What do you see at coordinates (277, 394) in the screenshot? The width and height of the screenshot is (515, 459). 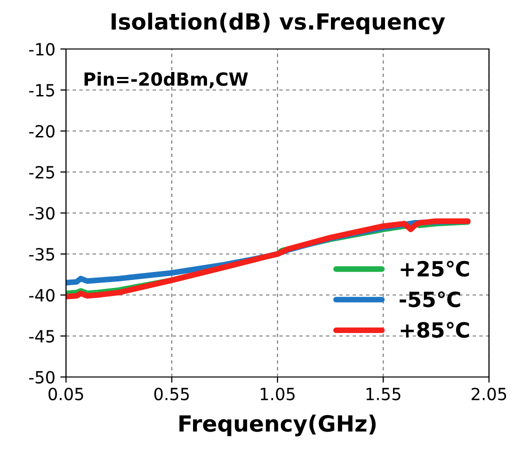 I see `x-tick-label: 1.05` at bounding box center [277, 394].